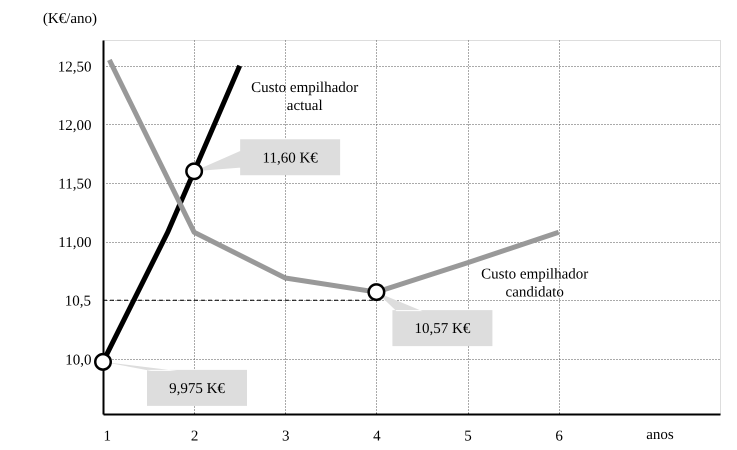 This screenshot has width=737, height=450. What do you see at coordinates (75, 126) in the screenshot?
I see `y-tick-label: 12,00` at bounding box center [75, 126].